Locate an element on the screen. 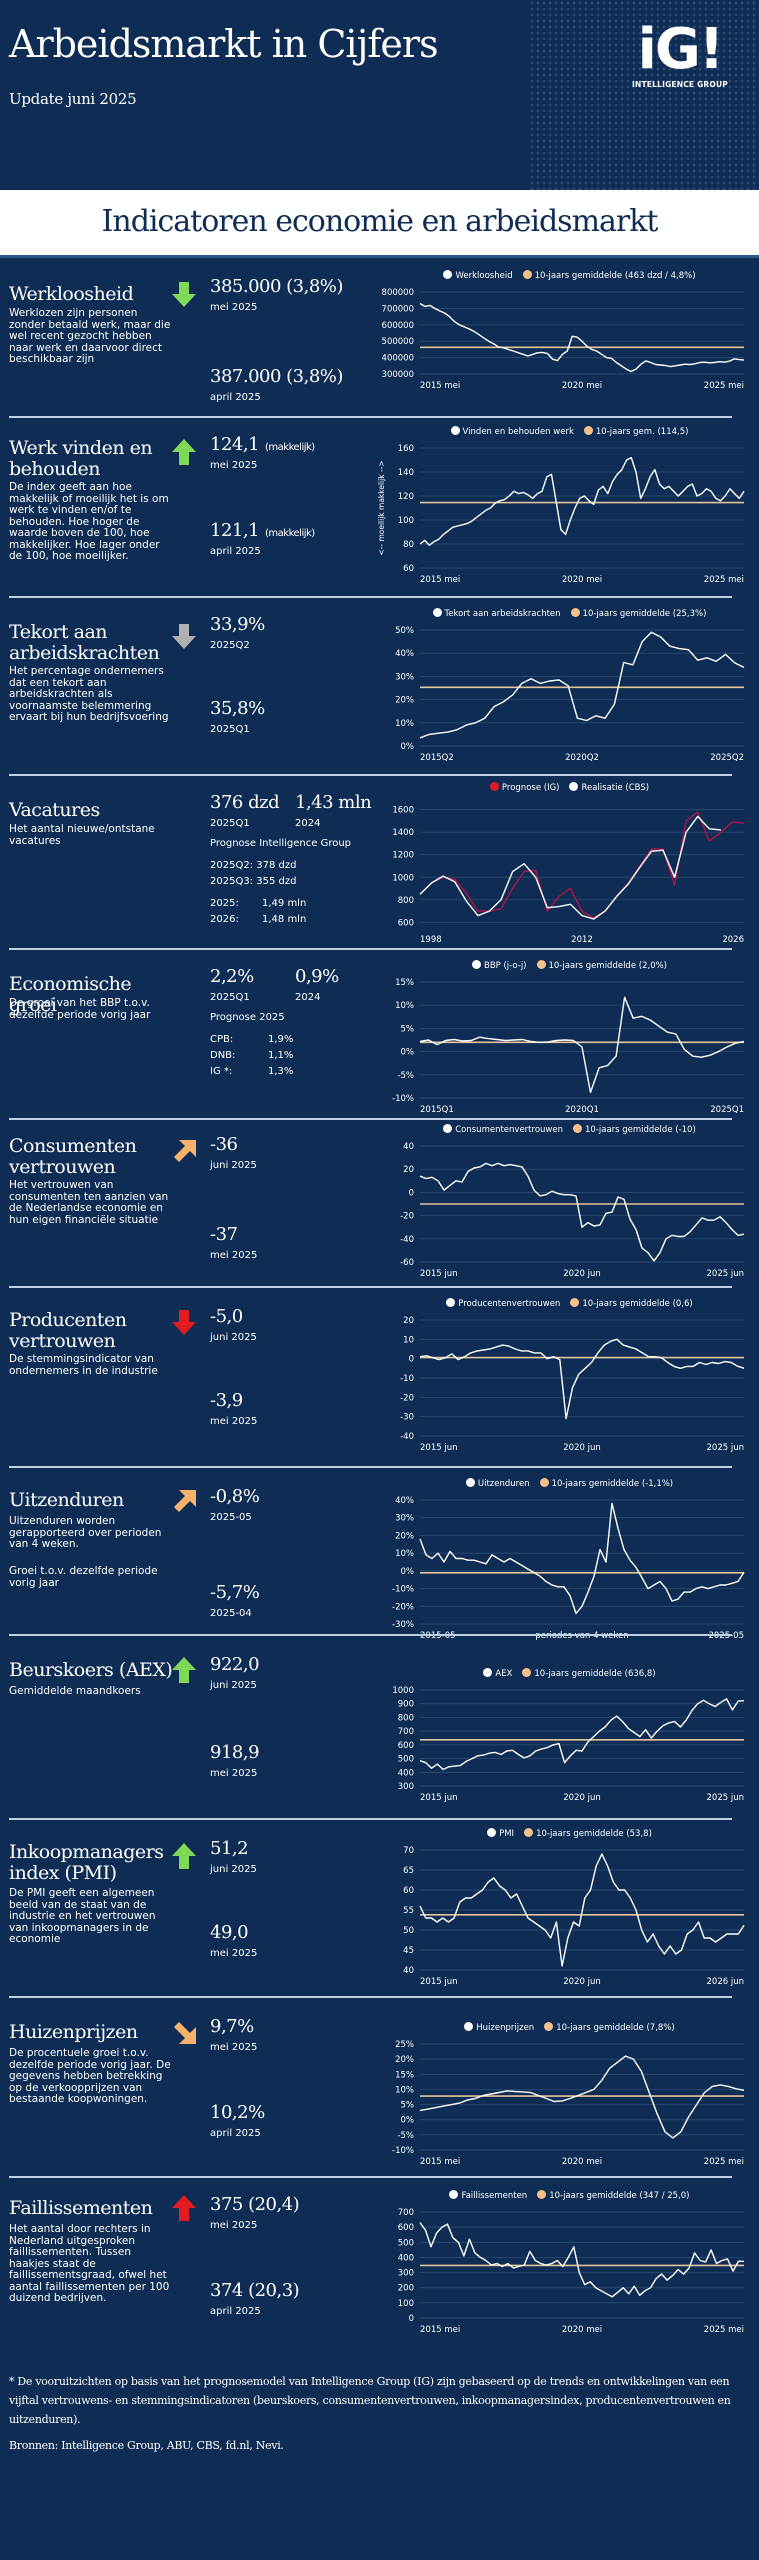  legend-label: AEX is located at coordinates (504, 1674).